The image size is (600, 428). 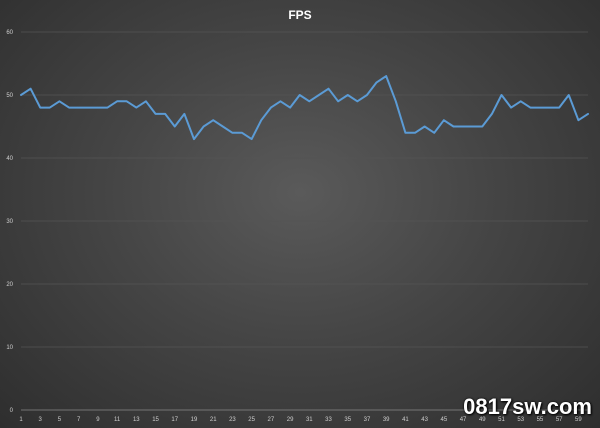 What do you see at coordinates (232, 420) in the screenshot?
I see `x-tick-label: 23` at bounding box center [232, 420].